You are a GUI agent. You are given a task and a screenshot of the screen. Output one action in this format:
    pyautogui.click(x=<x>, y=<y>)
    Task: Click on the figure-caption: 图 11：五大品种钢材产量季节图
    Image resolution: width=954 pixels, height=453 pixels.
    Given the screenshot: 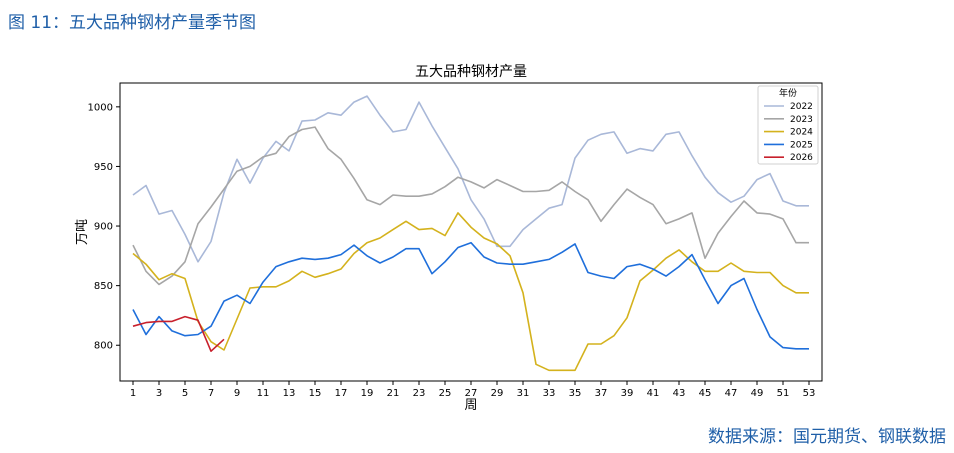 What is the action you would take?
    pyautogui.click(x=132, y=23)
    